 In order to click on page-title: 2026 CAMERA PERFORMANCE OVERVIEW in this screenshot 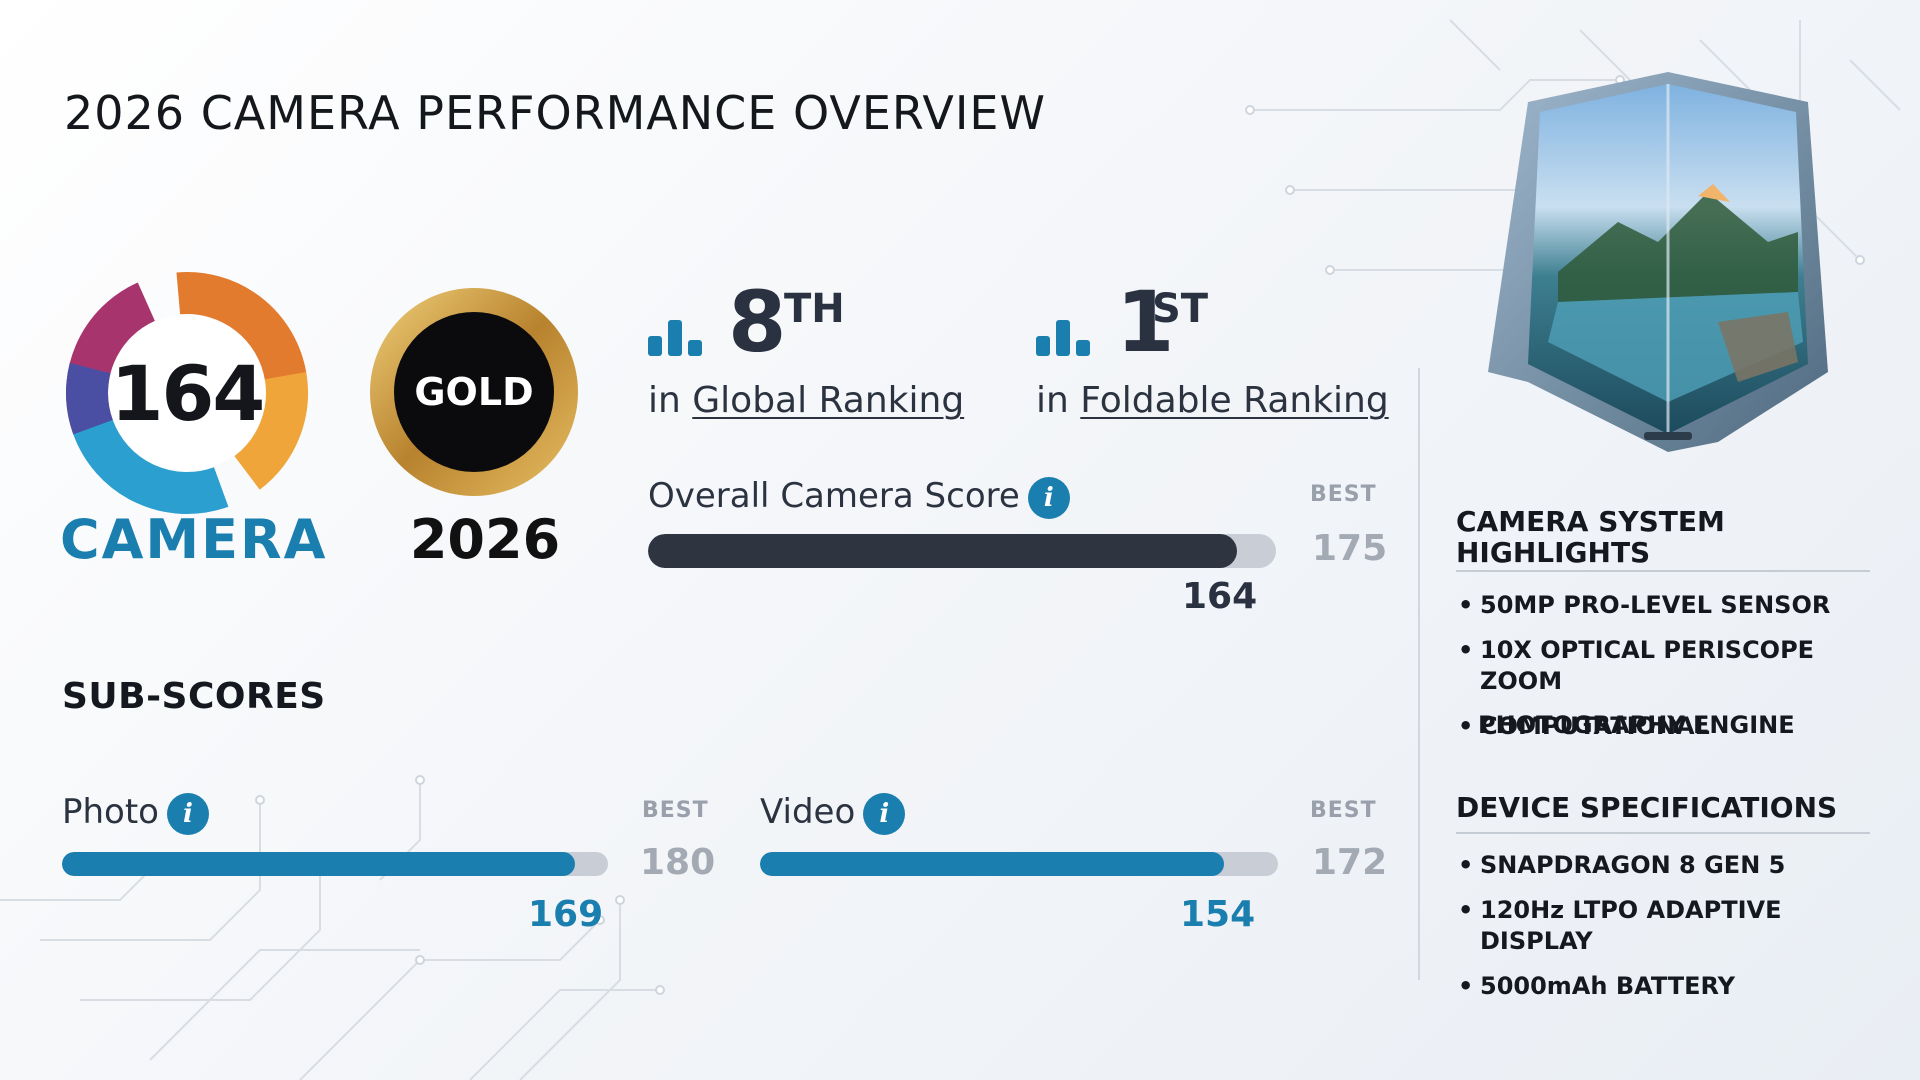, I will do `click(555, 113)`.